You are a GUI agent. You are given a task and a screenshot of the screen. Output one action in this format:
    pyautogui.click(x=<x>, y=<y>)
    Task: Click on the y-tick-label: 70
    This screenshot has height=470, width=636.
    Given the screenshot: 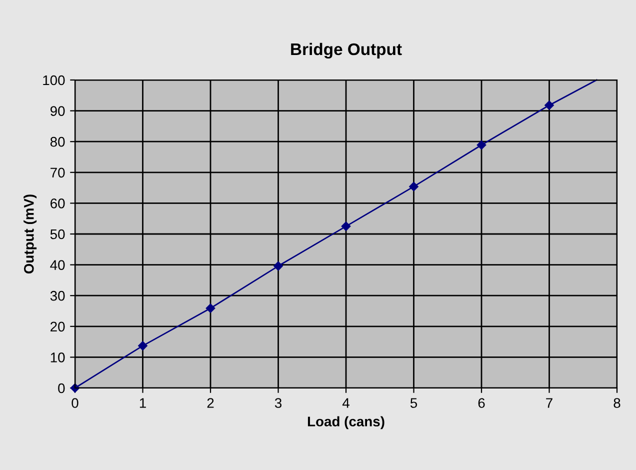 What is the action you would take?
    pyautogui.click(x=57, y=173)
    